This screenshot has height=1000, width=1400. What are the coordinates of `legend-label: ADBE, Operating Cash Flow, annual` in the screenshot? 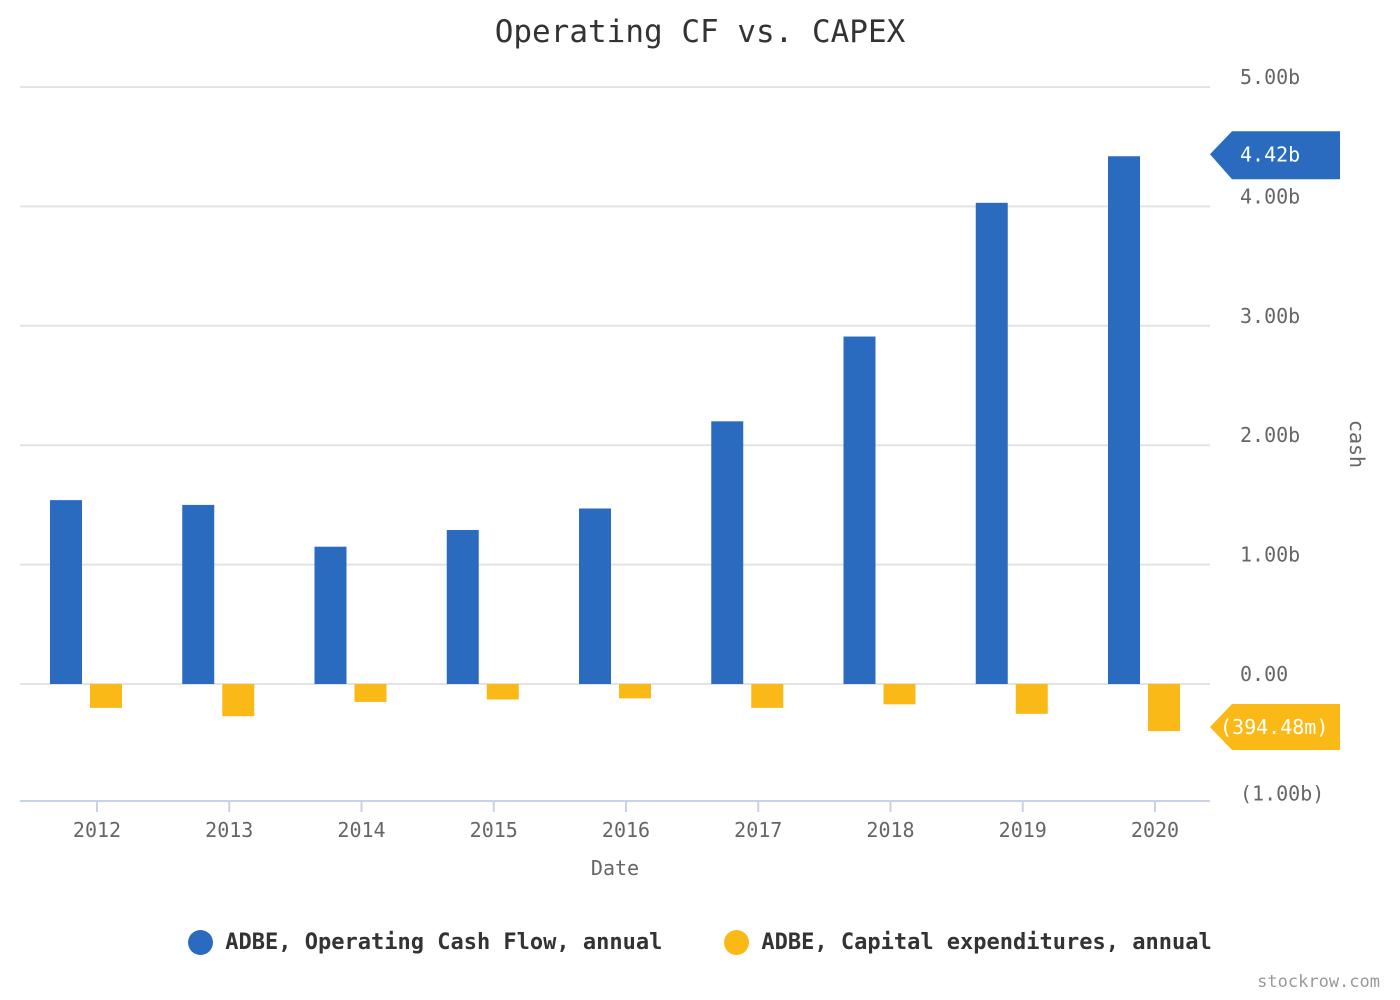 It's located at (444, 942).